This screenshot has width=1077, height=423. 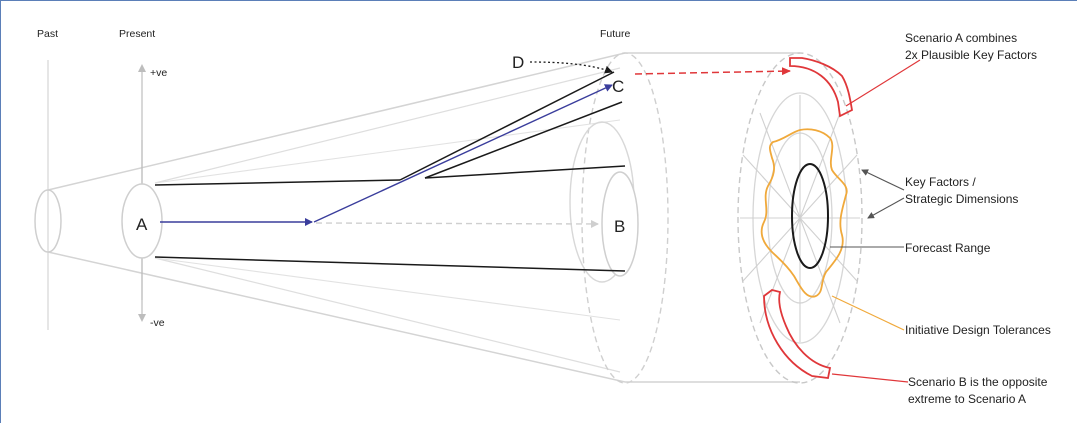 What do you see at coordinates (883, 83) in the screenshot?
I see `scenario-a-leader` at bounding box center [883, 83].